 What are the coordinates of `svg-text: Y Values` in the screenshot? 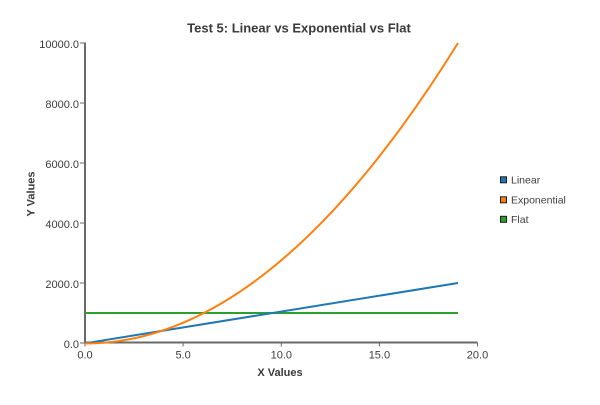 It's located at (32, 193).